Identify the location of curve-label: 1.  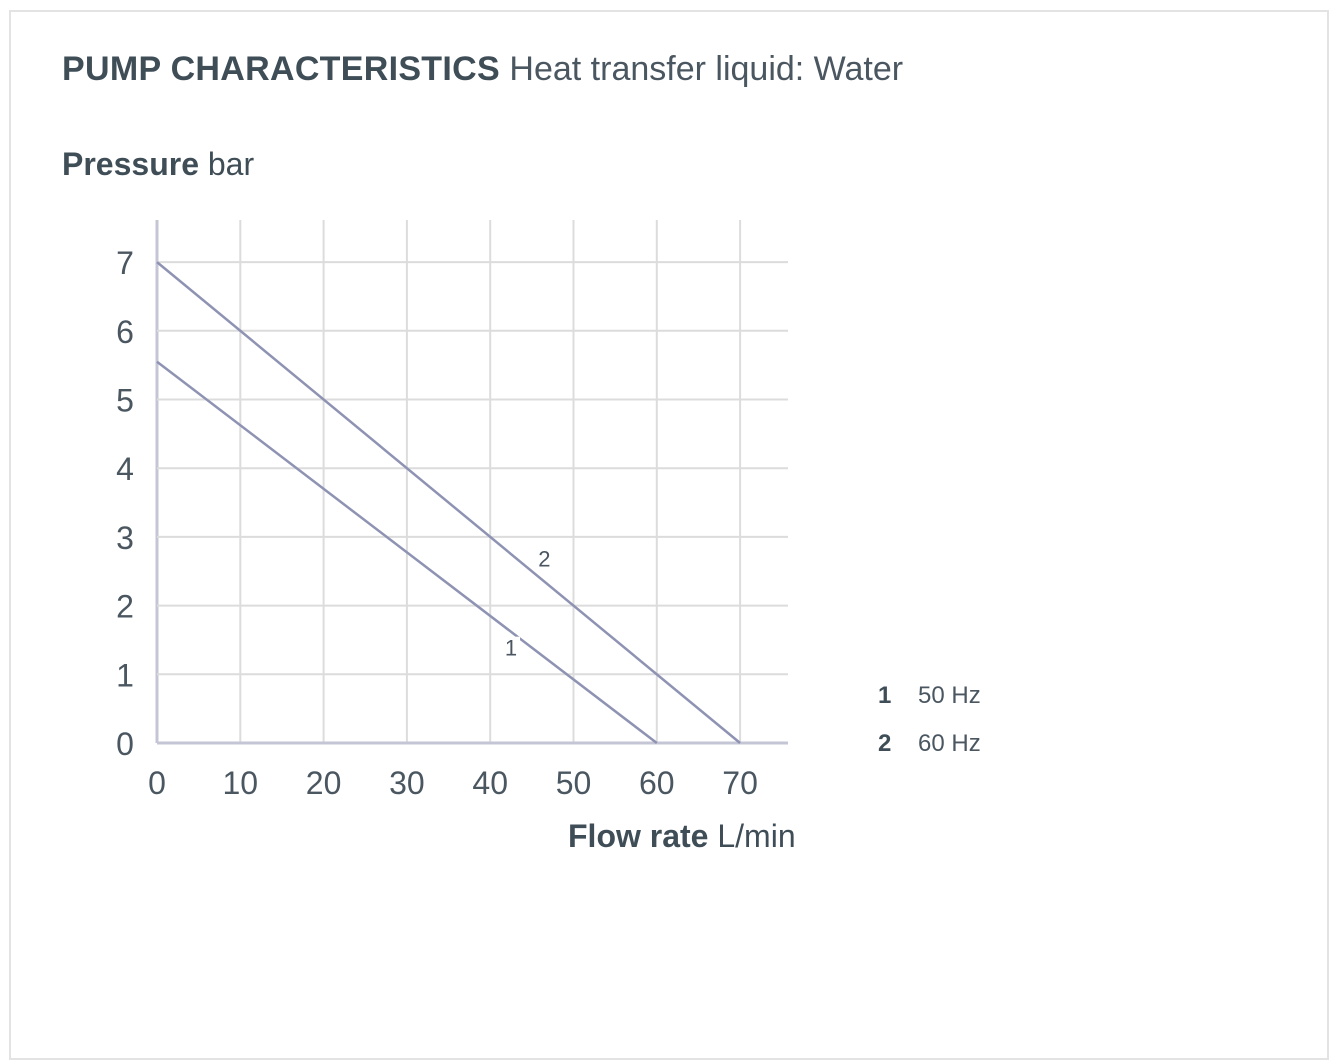
(511, 648).